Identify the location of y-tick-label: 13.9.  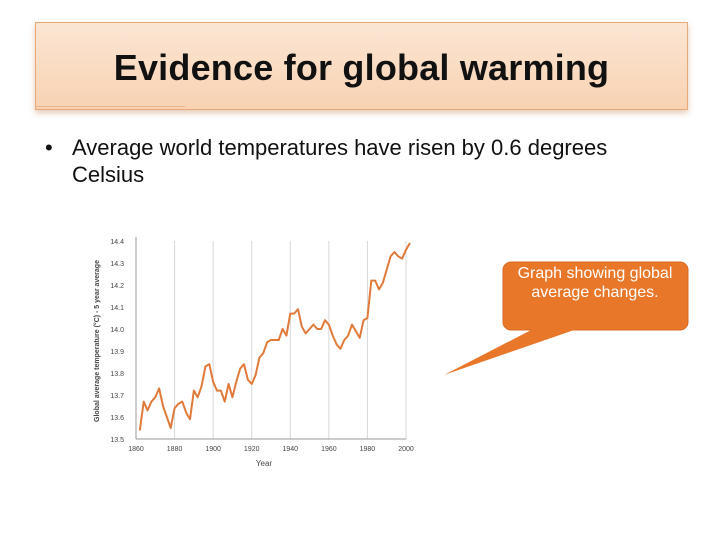
(117, 352).